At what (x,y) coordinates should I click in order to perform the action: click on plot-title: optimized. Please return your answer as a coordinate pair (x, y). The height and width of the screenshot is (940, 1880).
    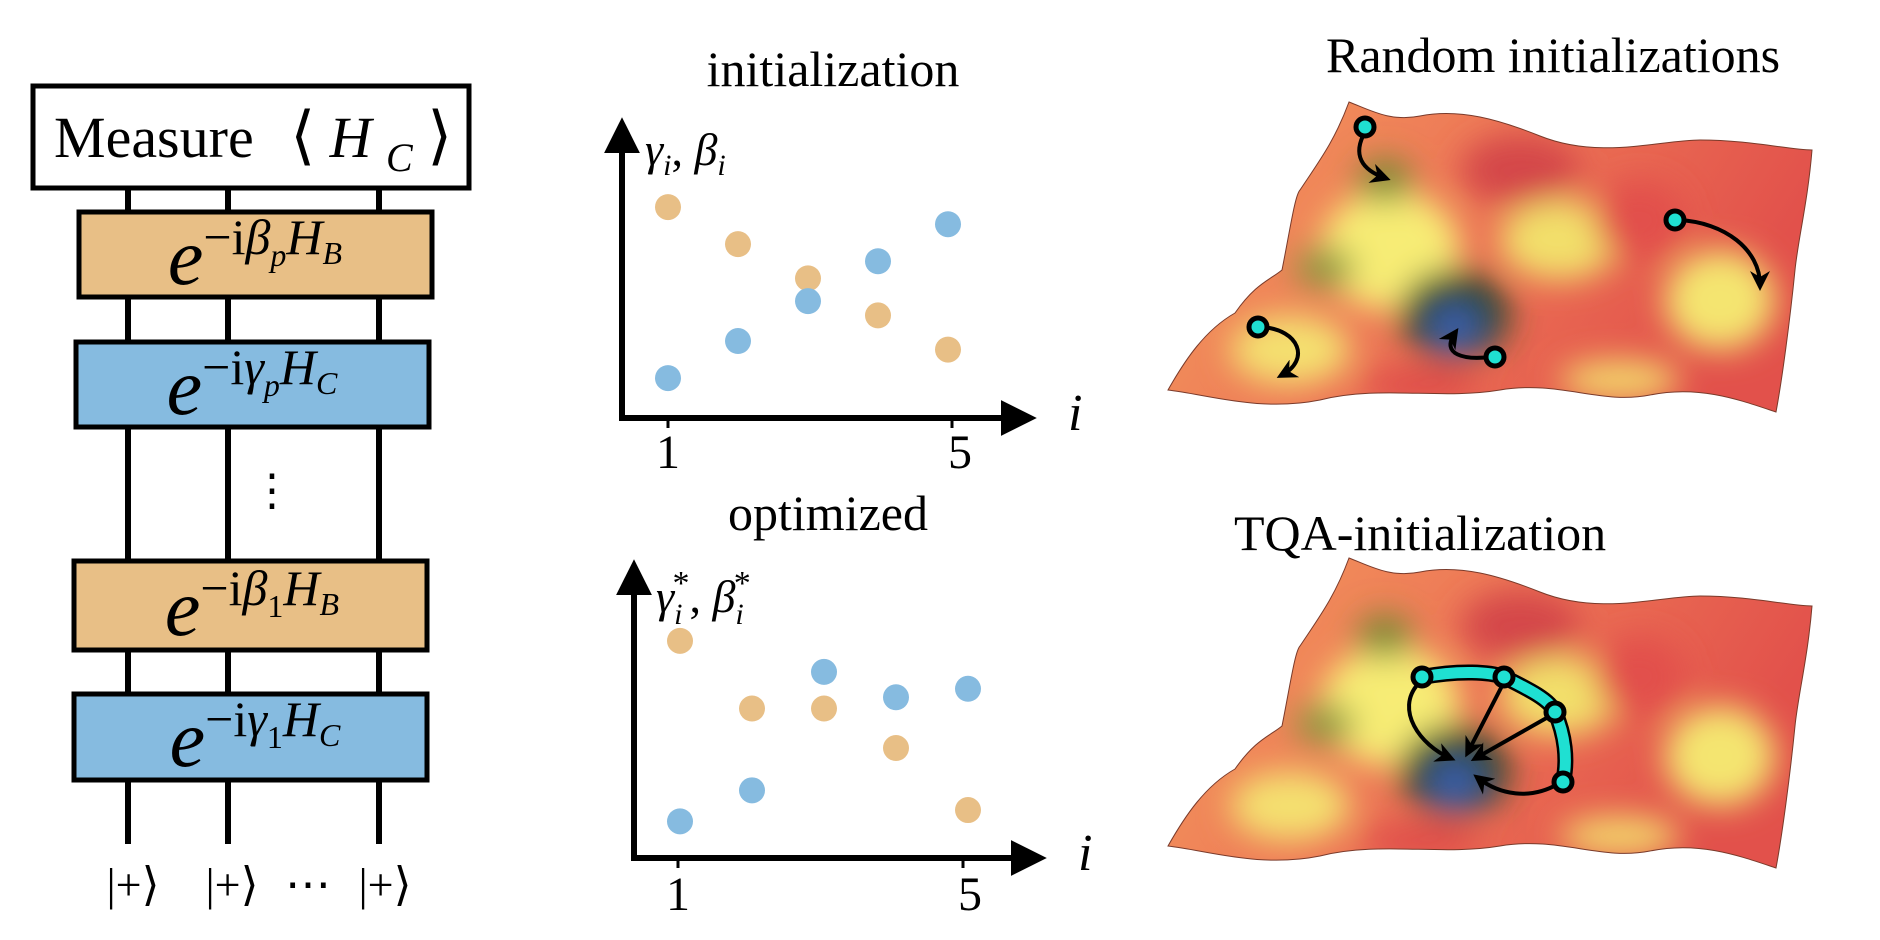
    Looking at the image, I should click on (828, 513).